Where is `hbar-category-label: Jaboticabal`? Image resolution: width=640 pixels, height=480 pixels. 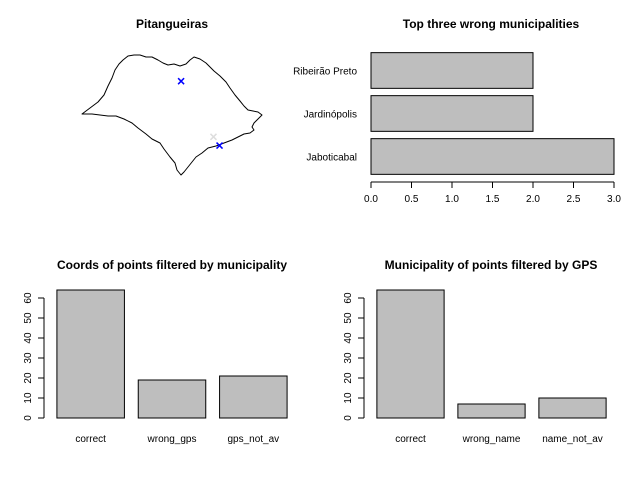
hbar-category-label: Jaboticabal is located at coordinates (331, 158).